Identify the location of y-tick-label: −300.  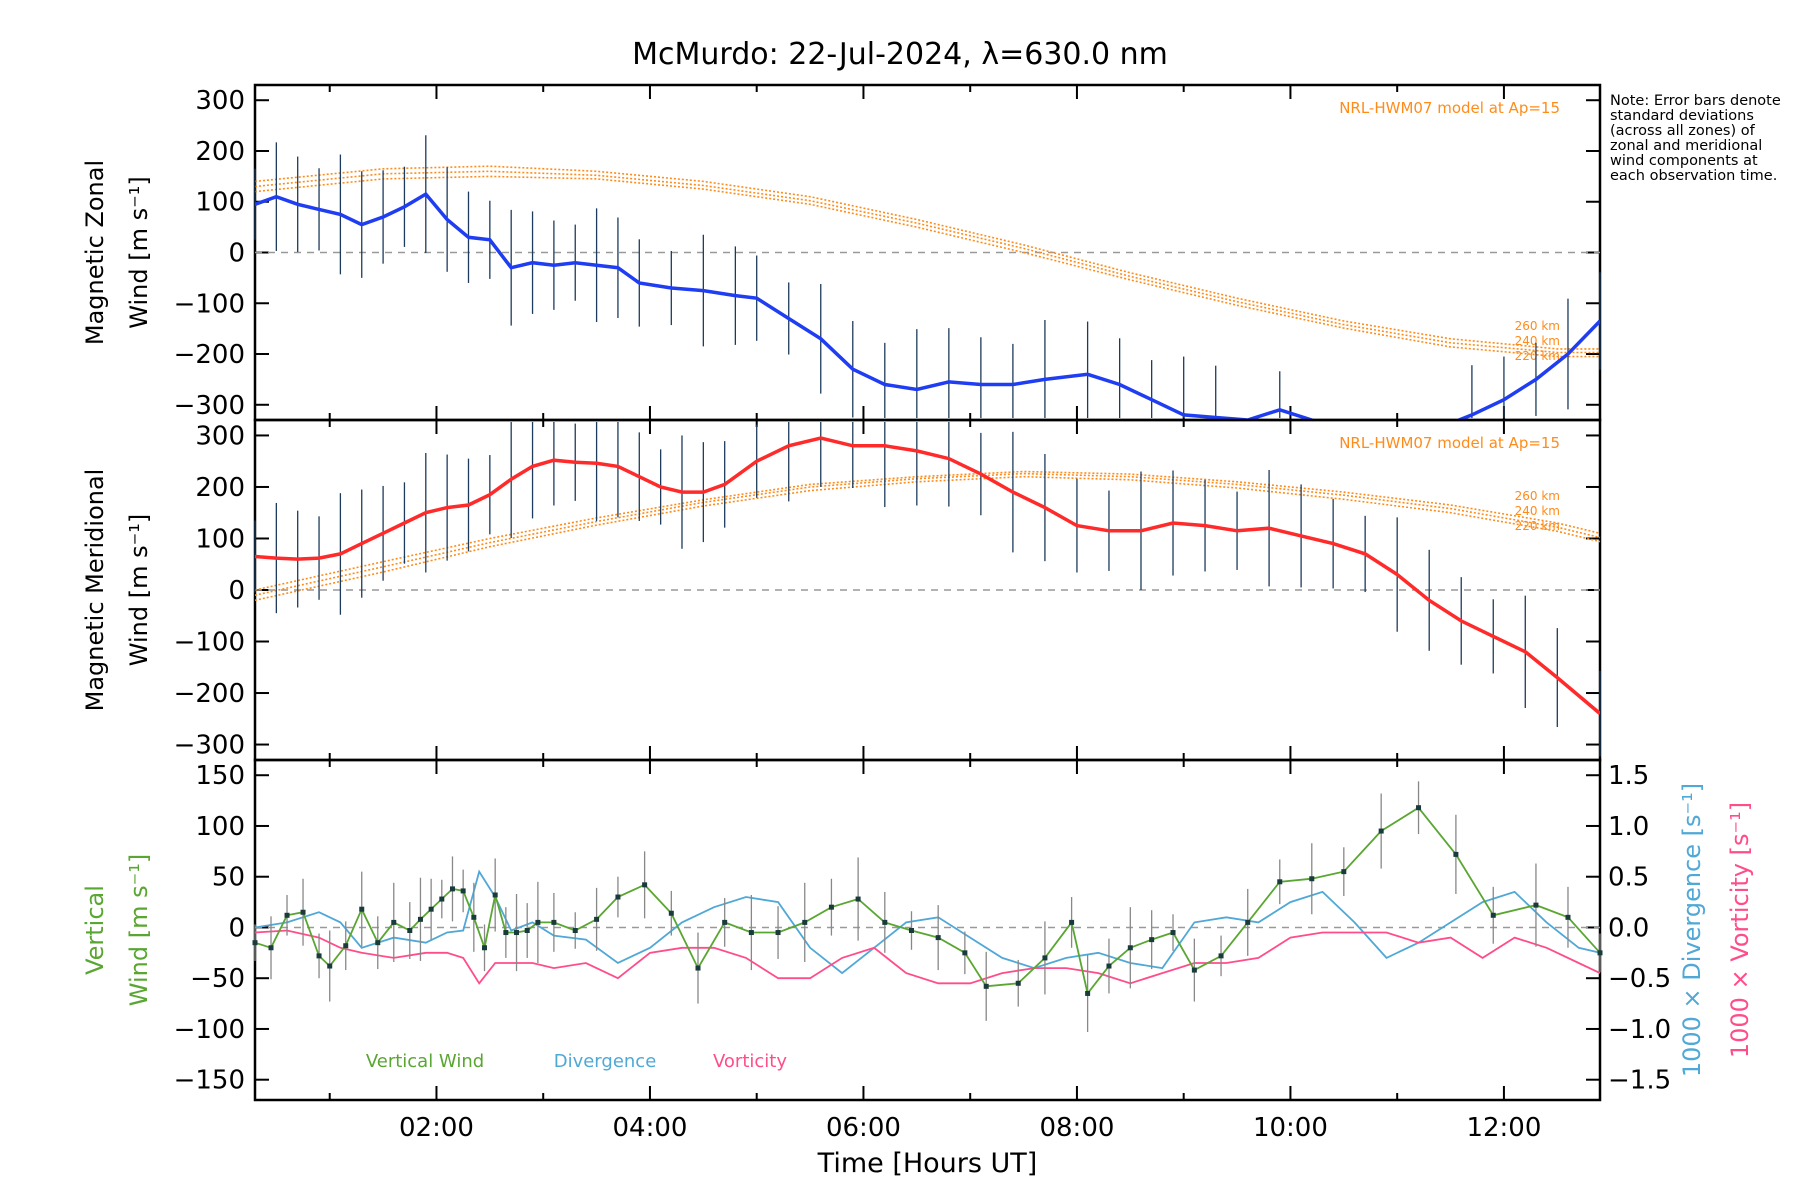
(209, 746).